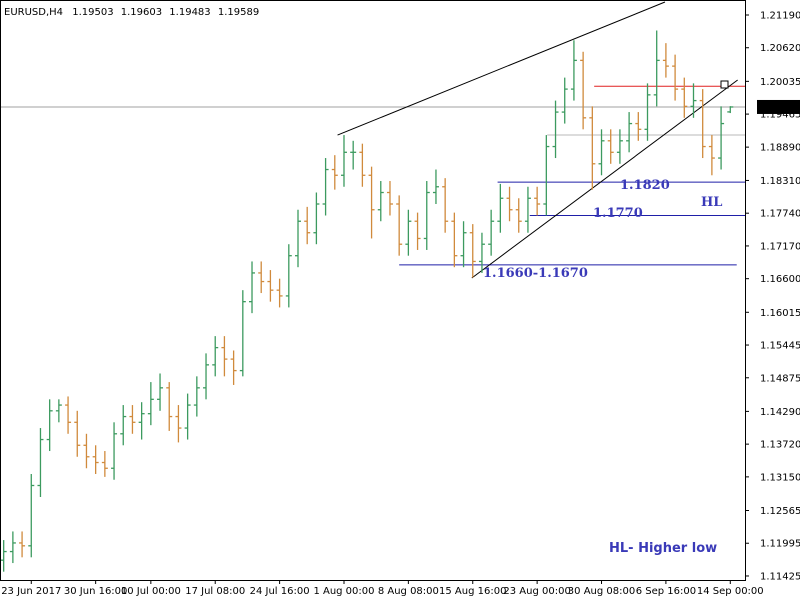 This screenshot has width=800, height=600. What do you see at coordinates (780, 412) in the screenshot?
I see `y-tick-label: 1.14290` at bounding box center [780, 412].